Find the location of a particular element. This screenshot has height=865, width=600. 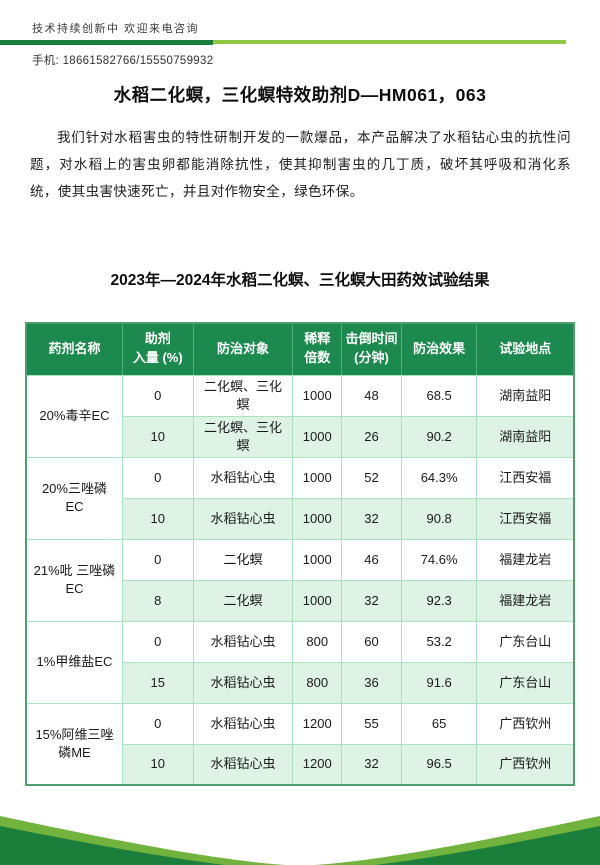

table-row: 20%三唑磷EC 0 水稻钻心虫 1000 52 64.3% 江西安福 is located at coordinates (300, 498).